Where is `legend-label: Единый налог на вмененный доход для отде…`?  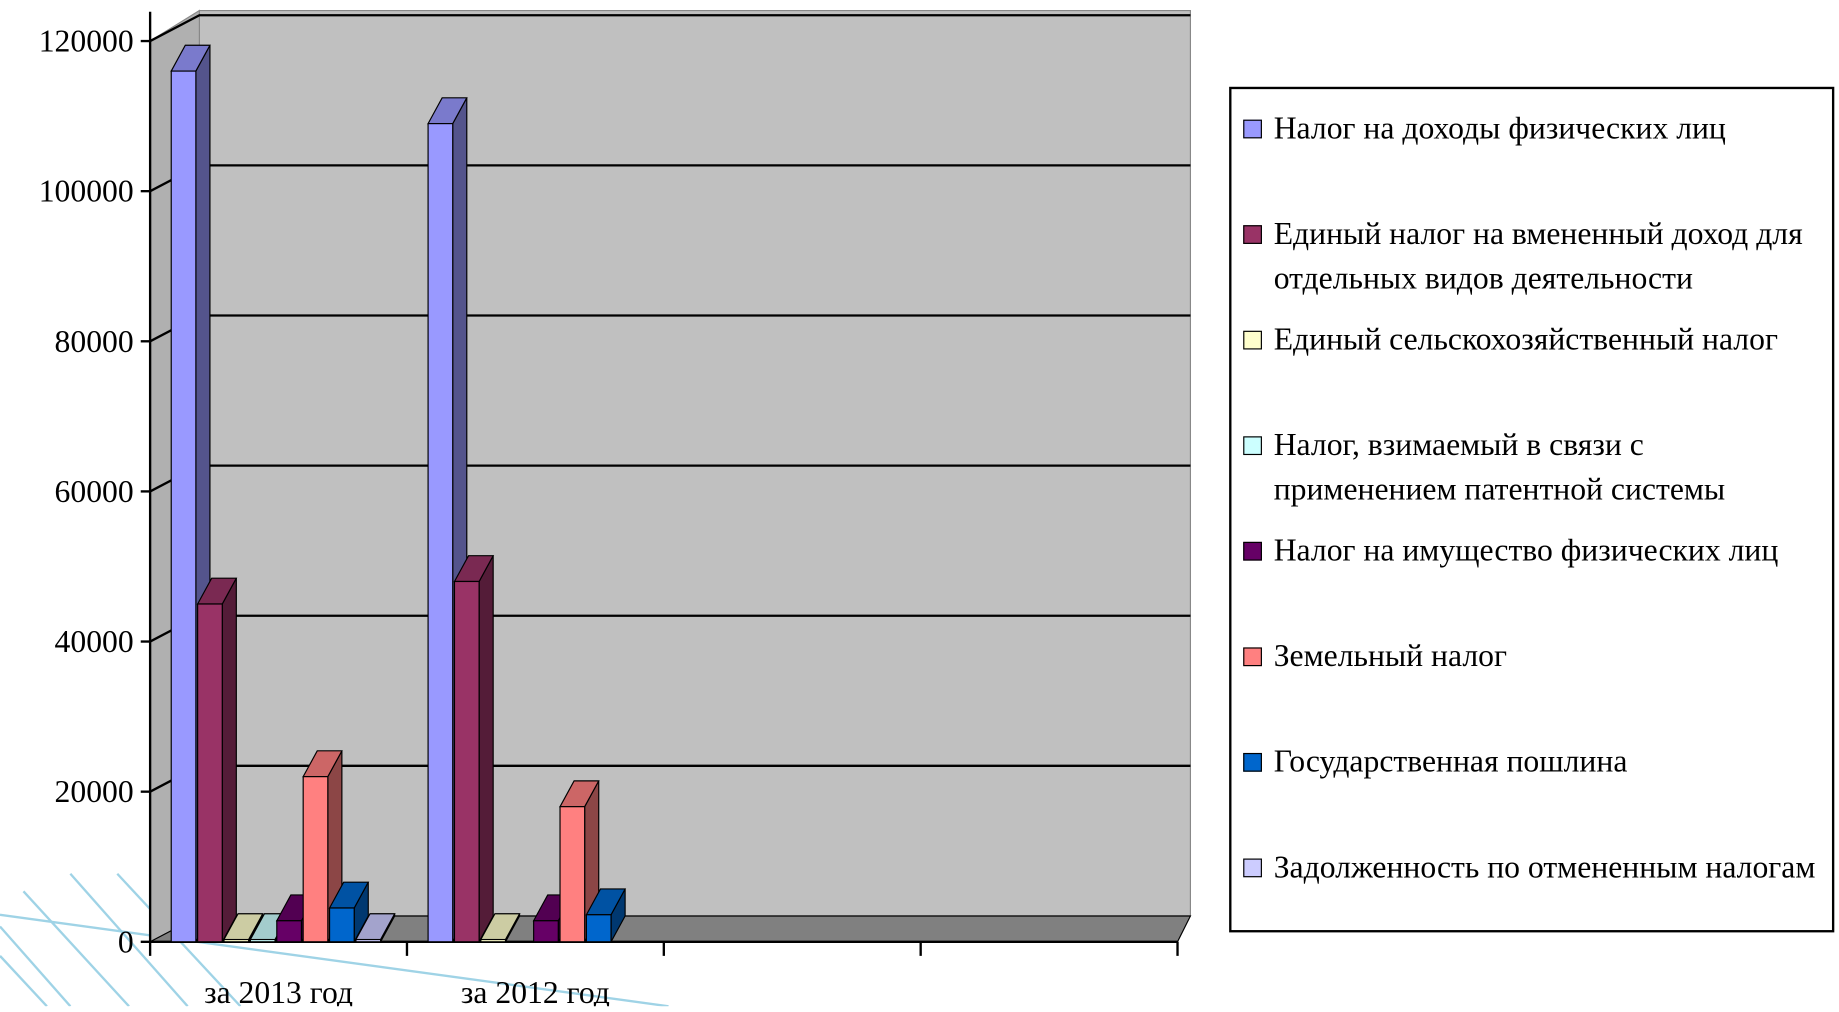
legend-label: Единый налог на вмененный доход для отде… is located at coordinates (1538, 255).